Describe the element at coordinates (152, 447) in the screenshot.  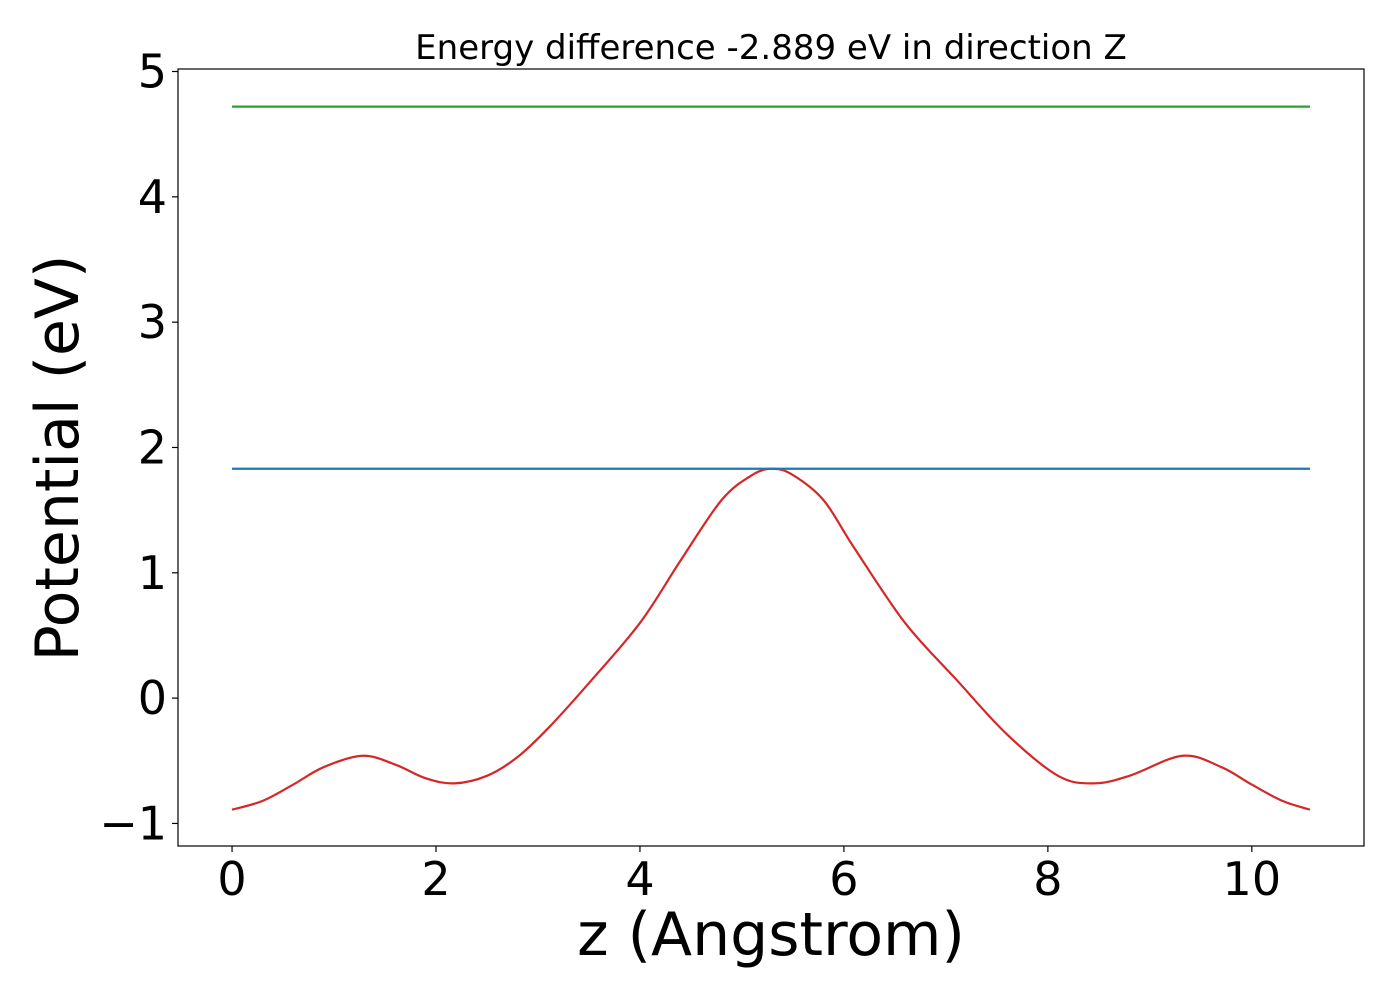
I see `y-tick-label: 2` at that location.